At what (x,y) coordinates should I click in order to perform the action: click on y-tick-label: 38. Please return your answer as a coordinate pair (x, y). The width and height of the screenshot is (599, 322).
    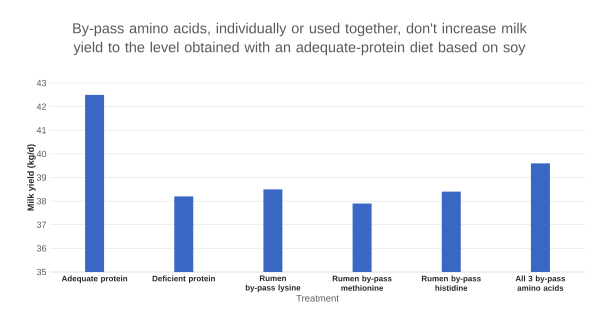
    Looking at the image, I should click on (41, 201).